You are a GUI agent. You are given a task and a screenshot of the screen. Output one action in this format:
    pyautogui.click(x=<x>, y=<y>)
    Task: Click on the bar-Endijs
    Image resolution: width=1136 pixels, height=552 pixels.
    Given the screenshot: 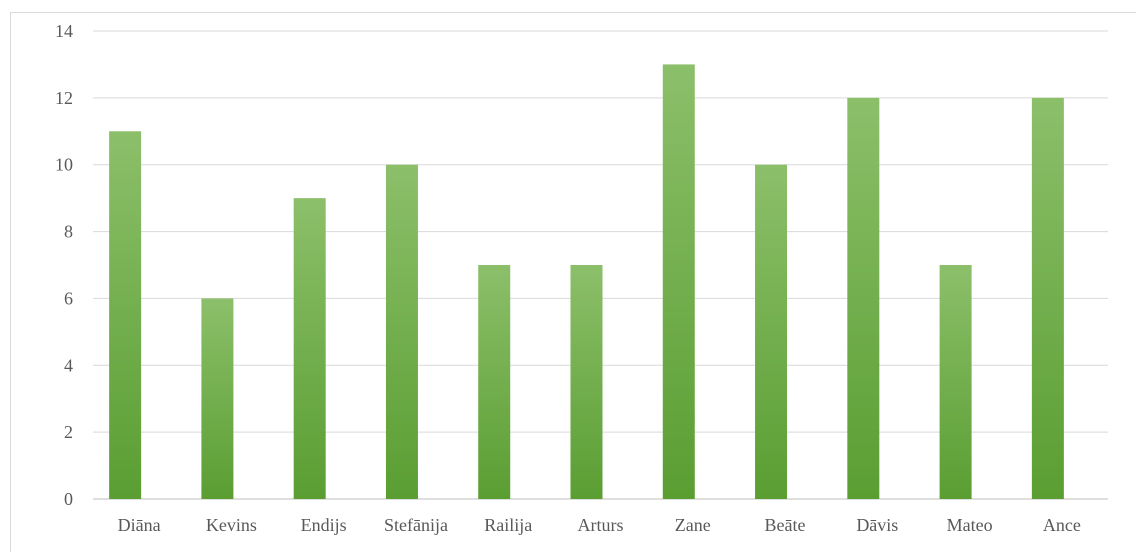 What is the action you would take?
    pyautogui.click(x=309, y=348)
    